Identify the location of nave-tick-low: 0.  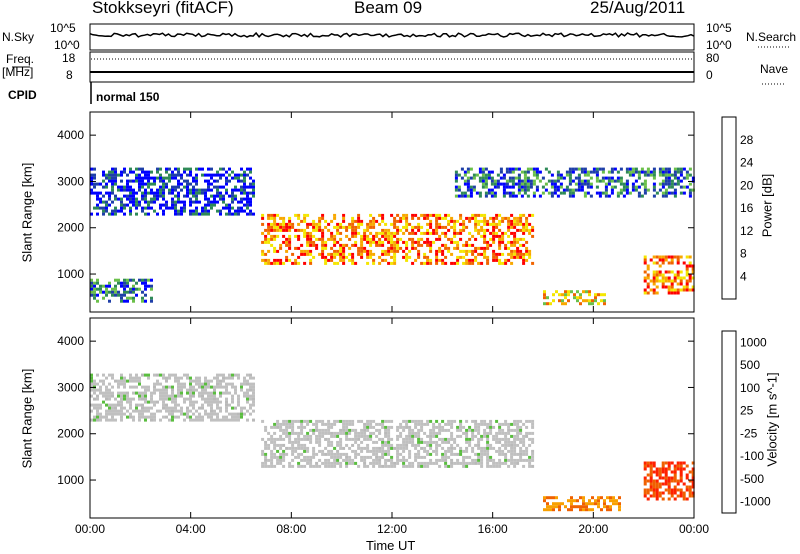
(709, 75).